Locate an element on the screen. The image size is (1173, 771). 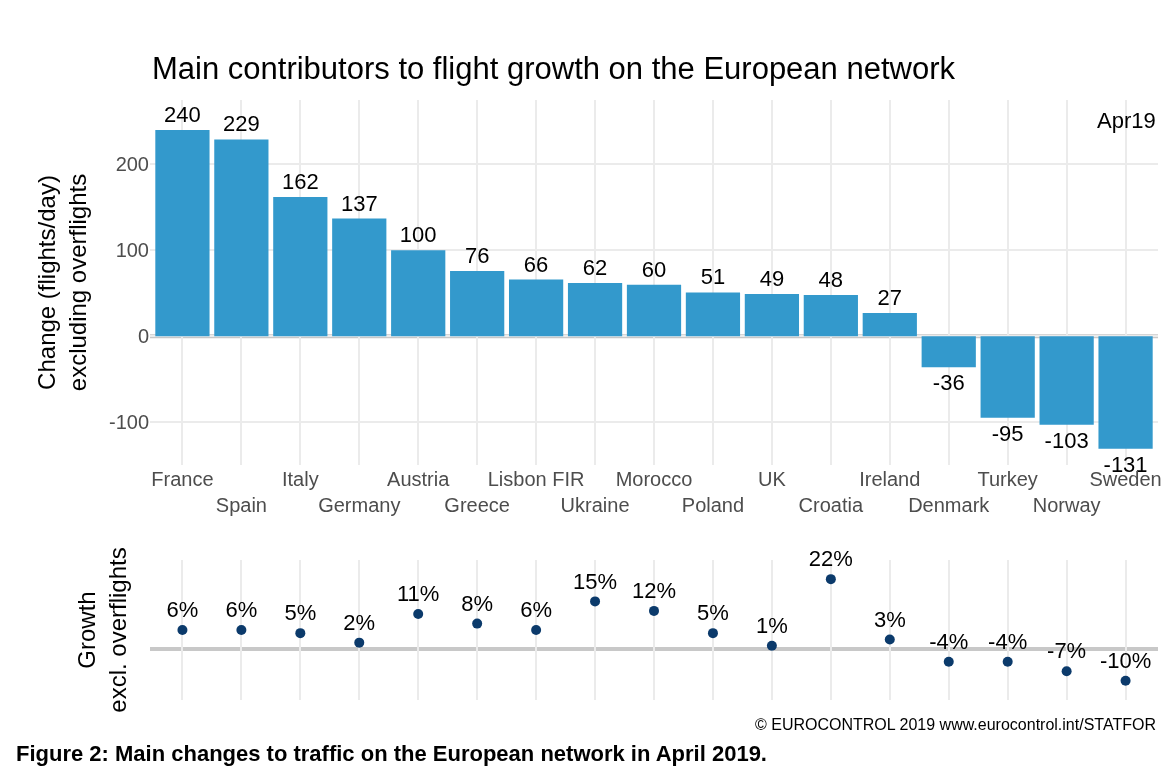
x-tick-label: Ireland is located at coordinates (890, 479).